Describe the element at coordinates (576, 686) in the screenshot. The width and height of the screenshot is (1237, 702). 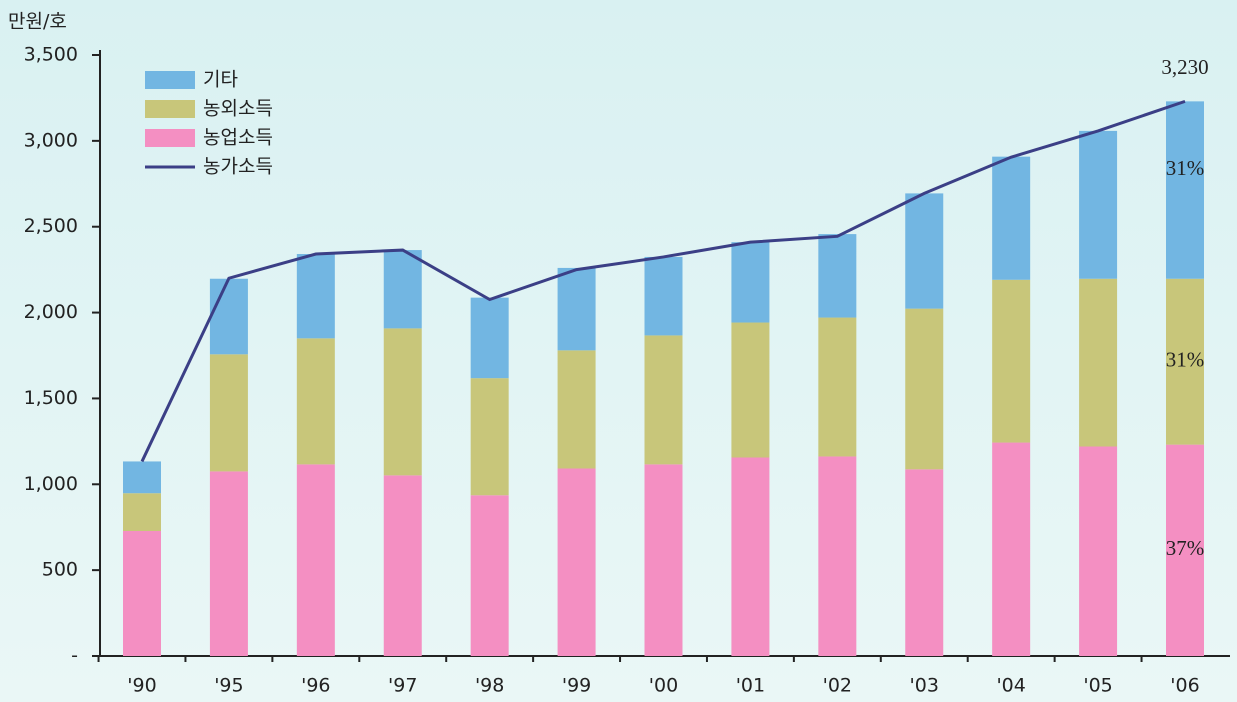
I see `x-tick-label: '99` at that location.